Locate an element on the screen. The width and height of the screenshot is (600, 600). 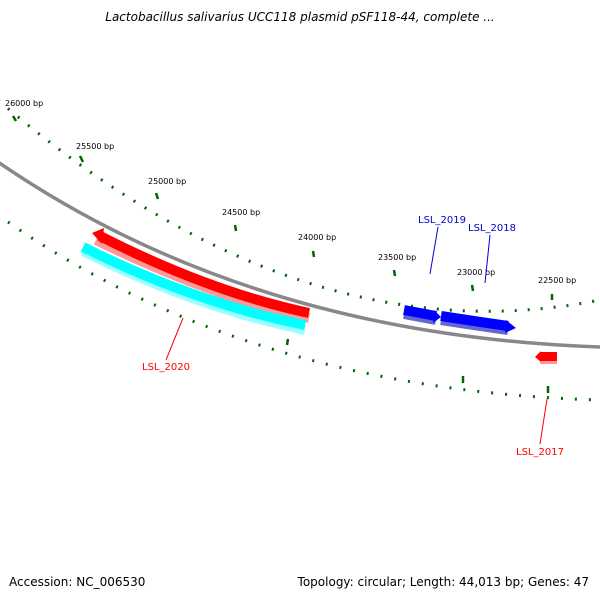
scale-label-26000: 26000 bp is located at coordinates (24, 103).